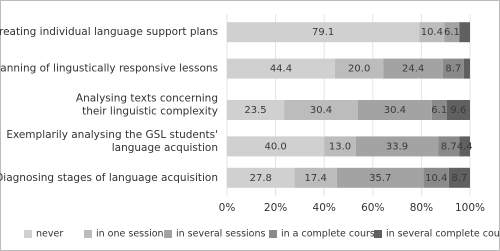  Describe the element at coordinates (147, 99) in the screenshot. I see `y-tick-label-line: Analysing texts concerning` at that location.